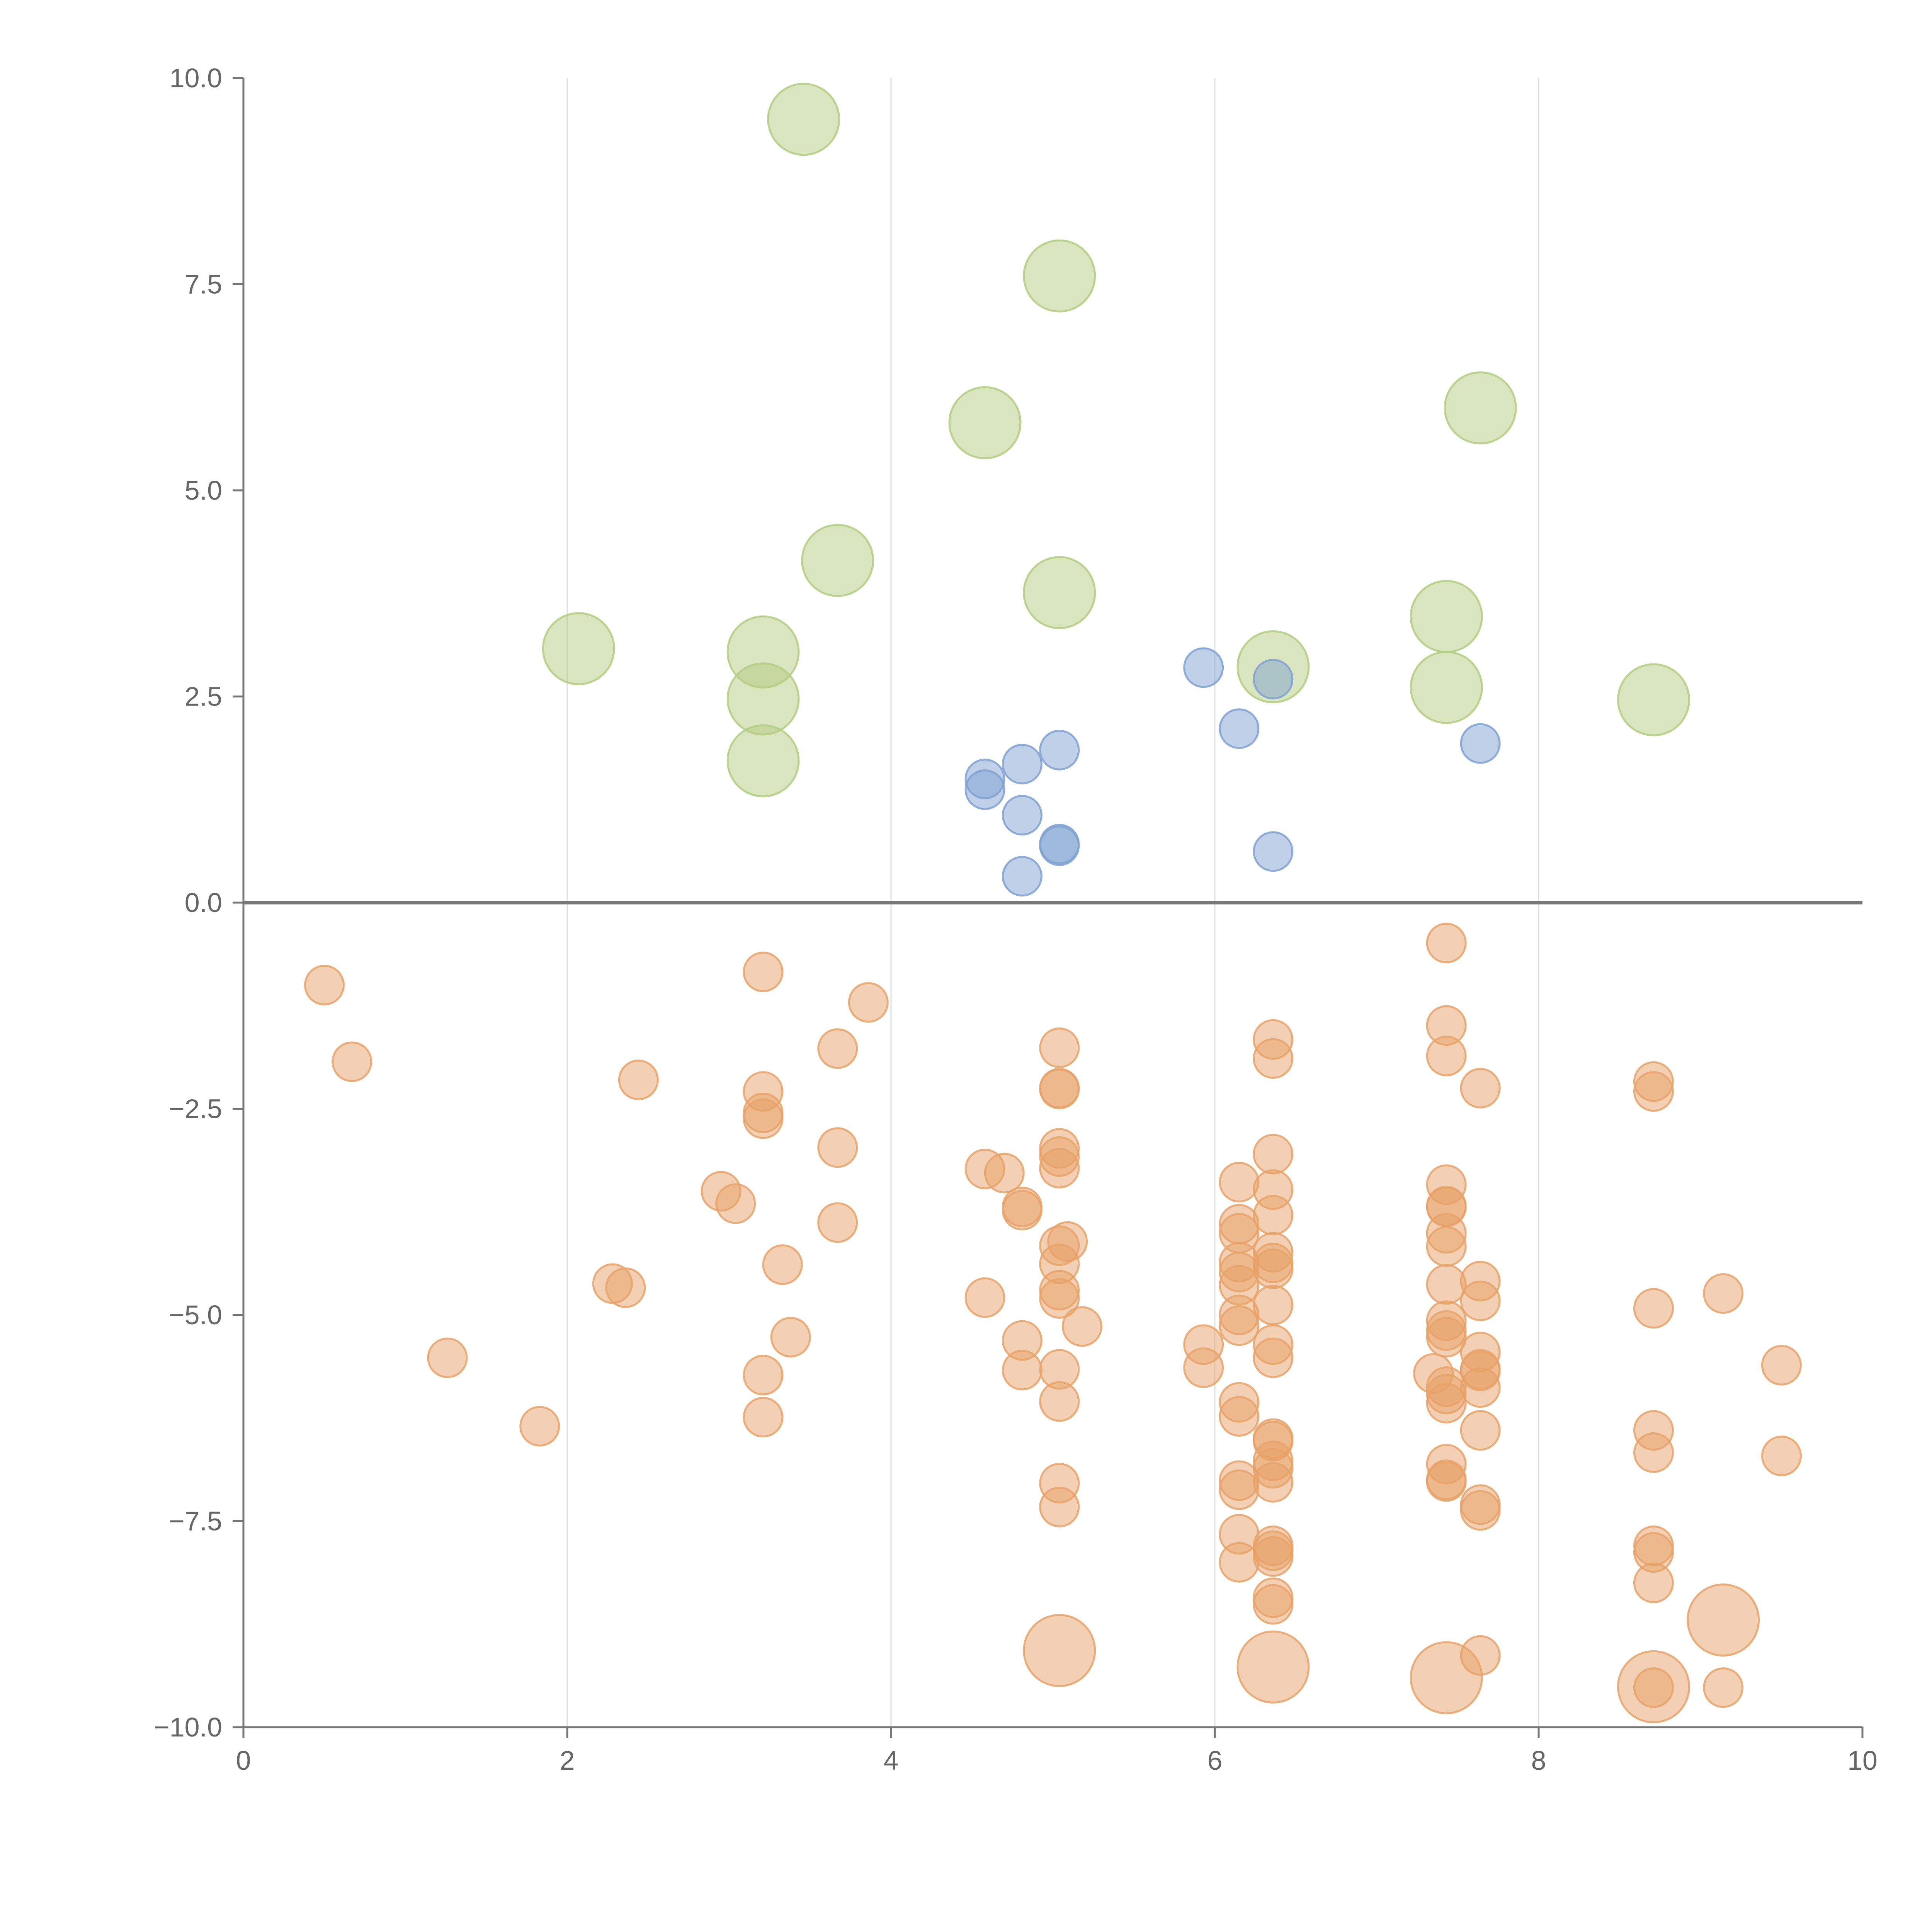 This screenshot has height=1932, width=1932. I want to click on y-tick-label: −10.0, so click(188, 1727).